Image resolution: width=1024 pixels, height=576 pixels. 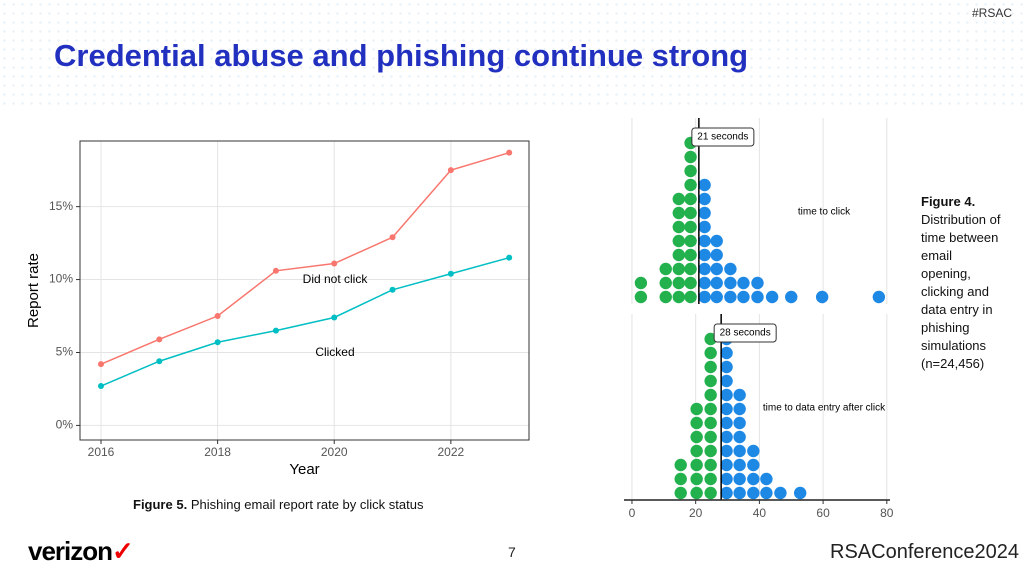 What do you see at coordinates (760, 513) in the screenshot?
I see `x-tick-label: 40` at bounding box center [760, 513].